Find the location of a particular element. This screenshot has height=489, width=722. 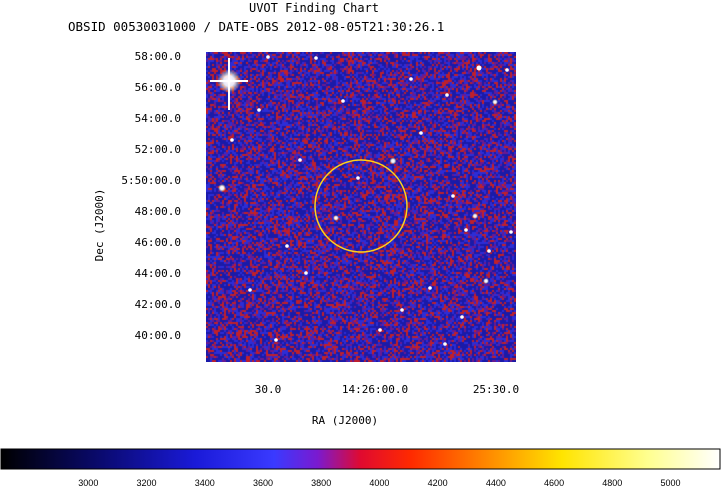

x-tick-label: 14:26:00.0 is located at coordinates (375, 389).